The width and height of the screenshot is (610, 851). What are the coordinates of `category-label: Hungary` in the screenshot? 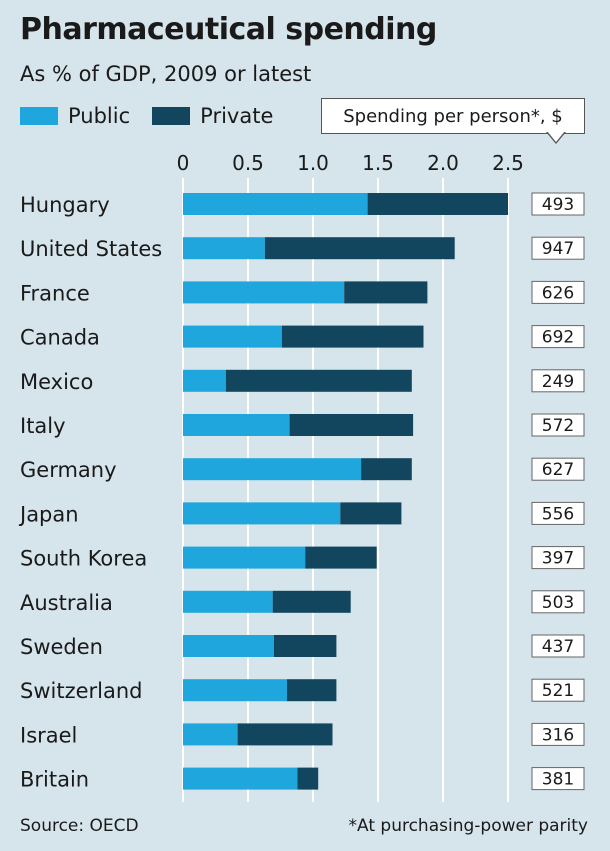 It's located at (65, 205).